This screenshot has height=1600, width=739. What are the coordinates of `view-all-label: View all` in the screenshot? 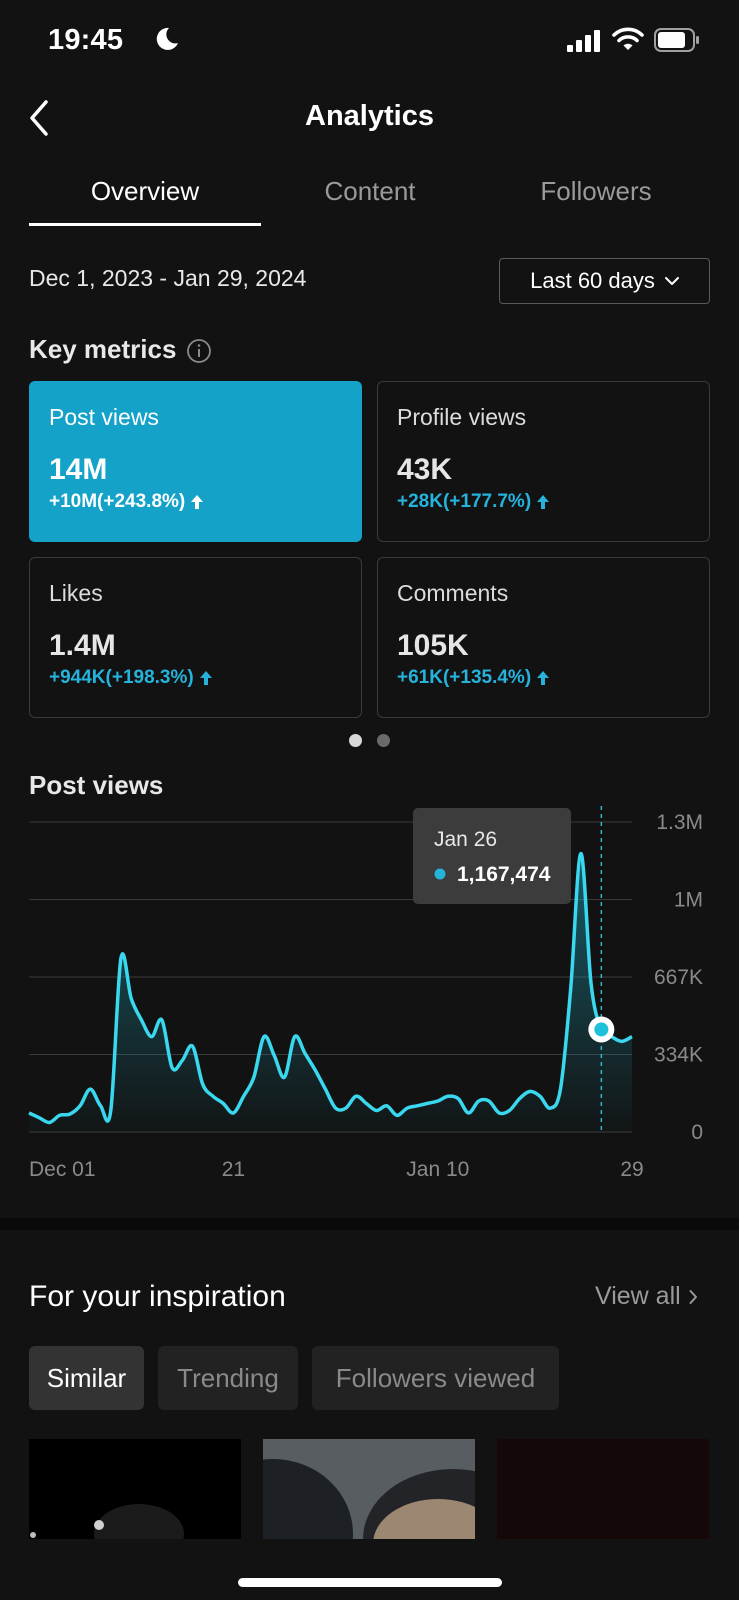 It's located at (638, 1296).